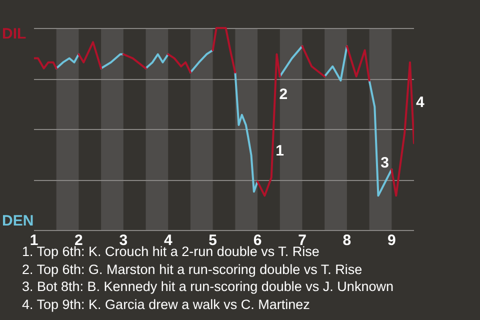 This screenshot has width=480, height=320. Describe the element at coordinates (420, 102) in the screenshot. I see `annotation: 4` at that location.